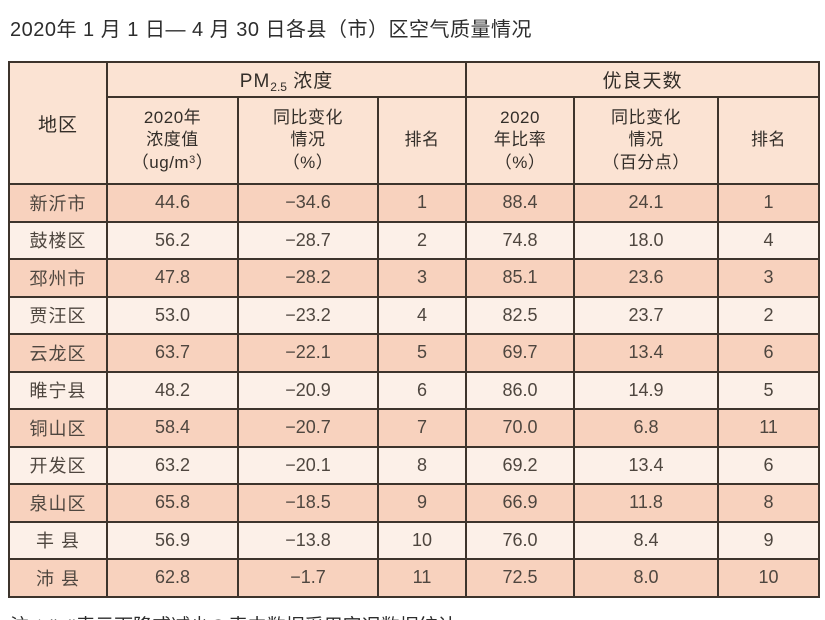 The width and height of the screenshot is (825, 620). Describe the element at coordinates (172, 315) in the screenshot. I see `value-cell: 53.0` at that location.